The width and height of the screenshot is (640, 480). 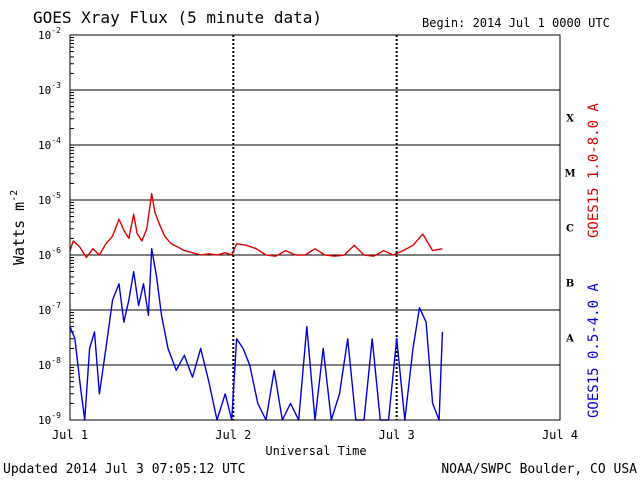 I want to click on x-tick-label: Jul 1, so click(x=70, y=435).